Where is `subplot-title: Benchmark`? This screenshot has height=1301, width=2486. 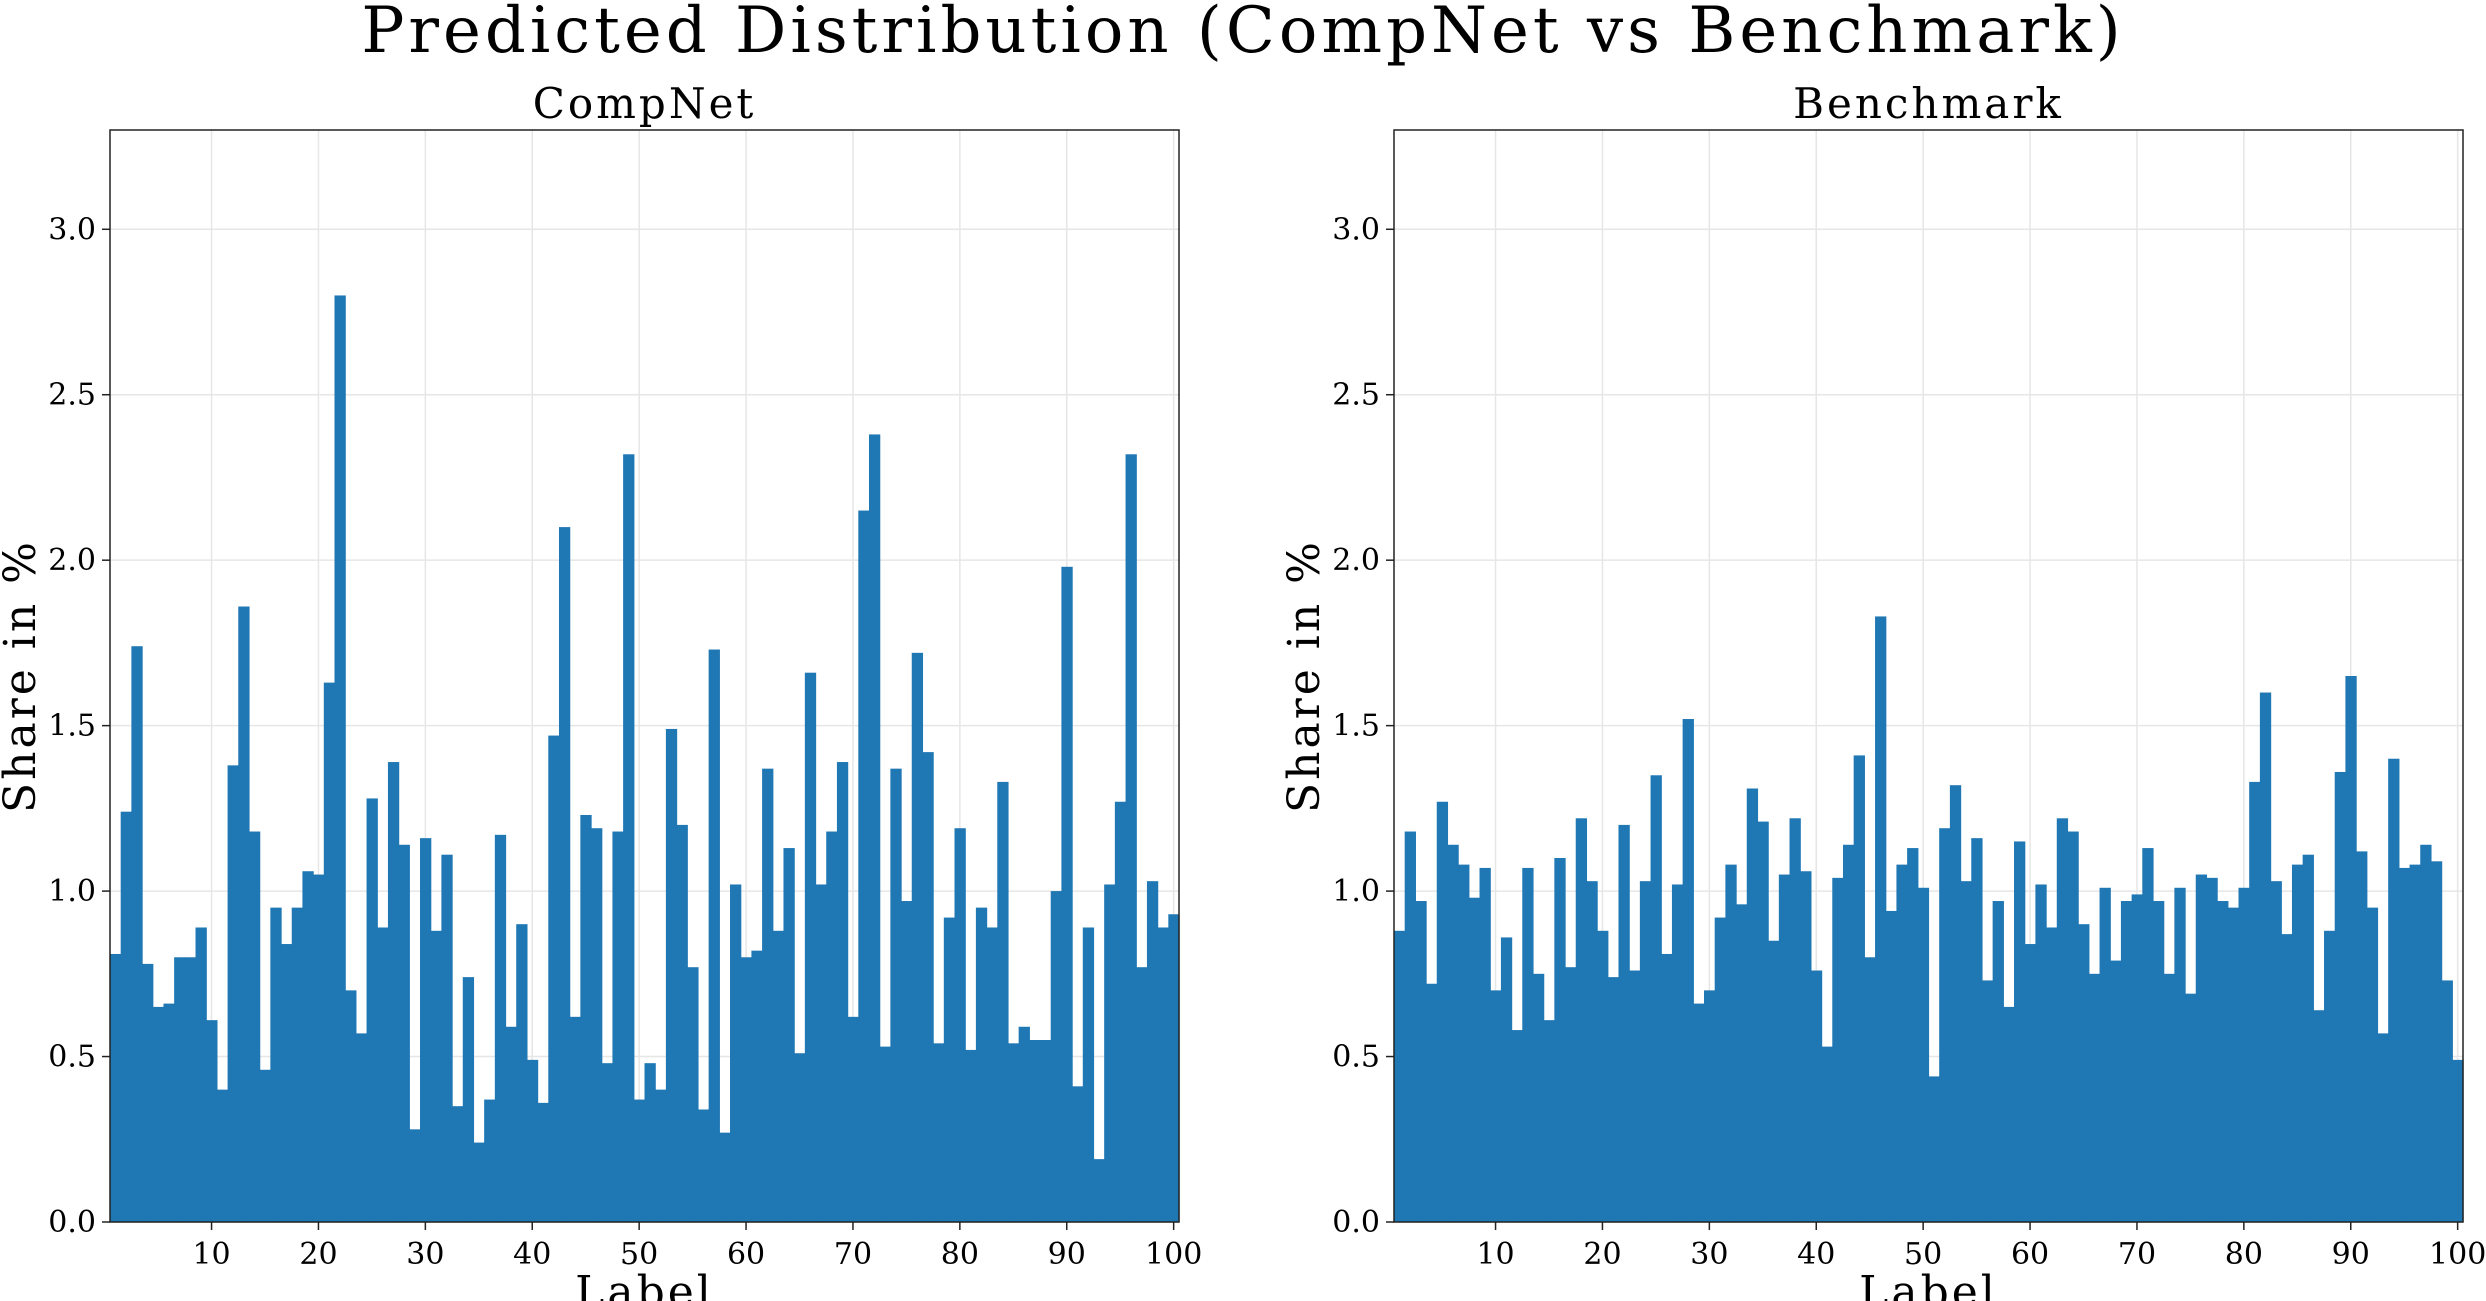 subplot-title: Benchmark is located at coordinates (1928, 103).